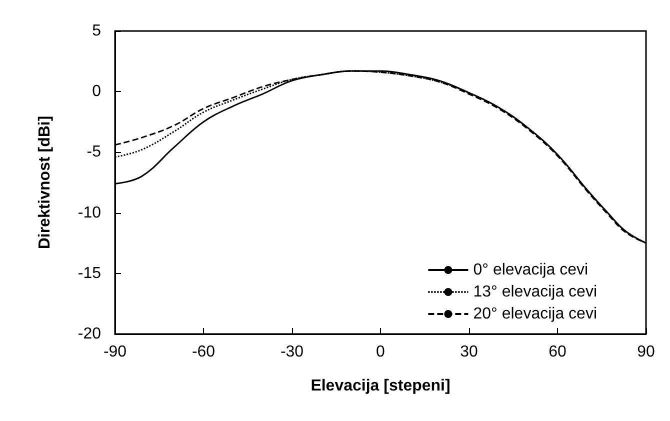 This screenshot has height=421, width=670. I want to click on legend-label: 13° elevacija cevi, so click(535, 292).